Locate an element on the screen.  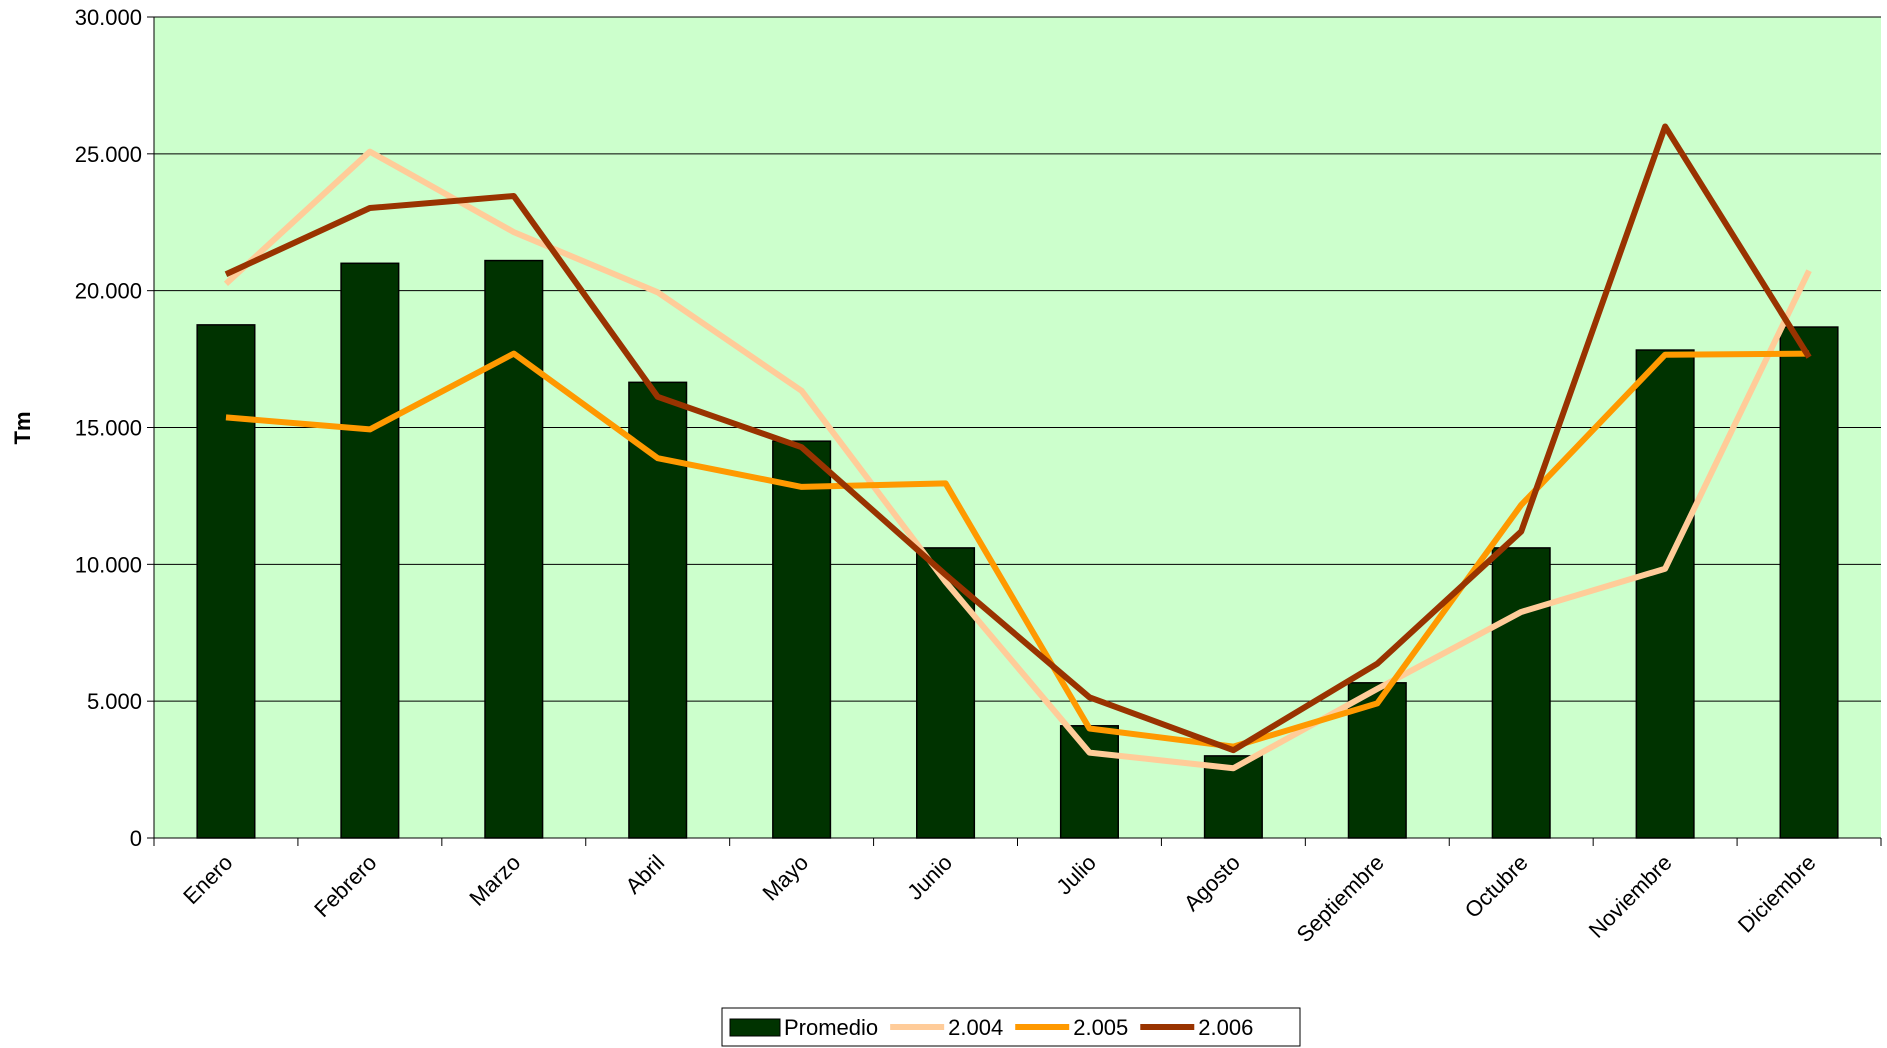
x-tick-label: Febrero is located at coordinates (345, 886).